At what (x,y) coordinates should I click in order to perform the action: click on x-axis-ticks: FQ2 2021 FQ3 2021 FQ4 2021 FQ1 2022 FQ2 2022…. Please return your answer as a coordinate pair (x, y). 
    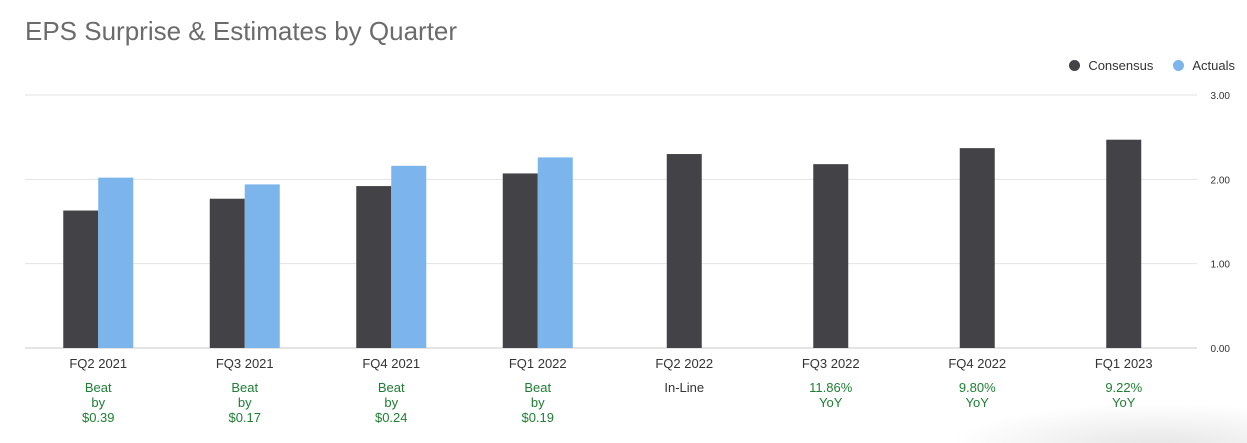
    Looking at the image, I should click on (610, 363).